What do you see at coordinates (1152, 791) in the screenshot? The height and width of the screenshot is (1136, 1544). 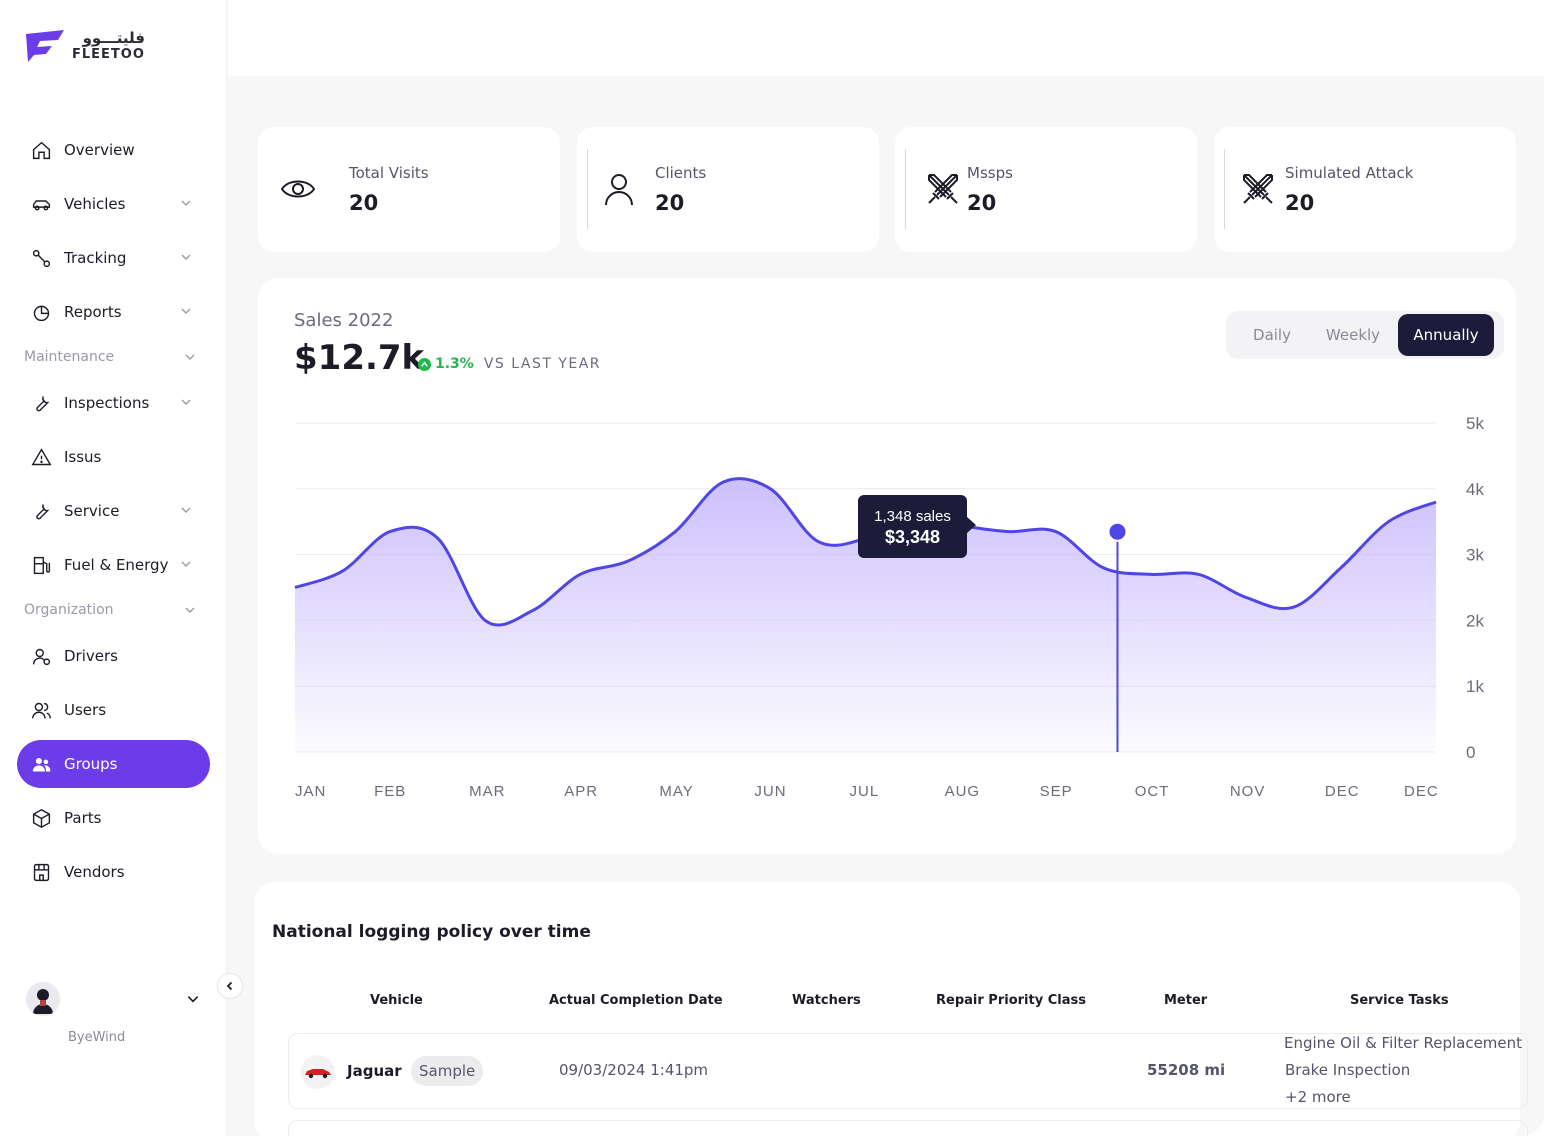 I see `x-tick-label: OCT` at bounding box center [1152, 791].